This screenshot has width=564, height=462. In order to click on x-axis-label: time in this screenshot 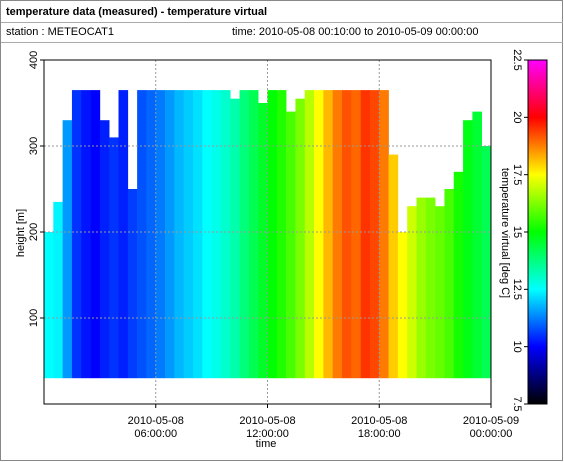, I will do `click(266, 444)`.